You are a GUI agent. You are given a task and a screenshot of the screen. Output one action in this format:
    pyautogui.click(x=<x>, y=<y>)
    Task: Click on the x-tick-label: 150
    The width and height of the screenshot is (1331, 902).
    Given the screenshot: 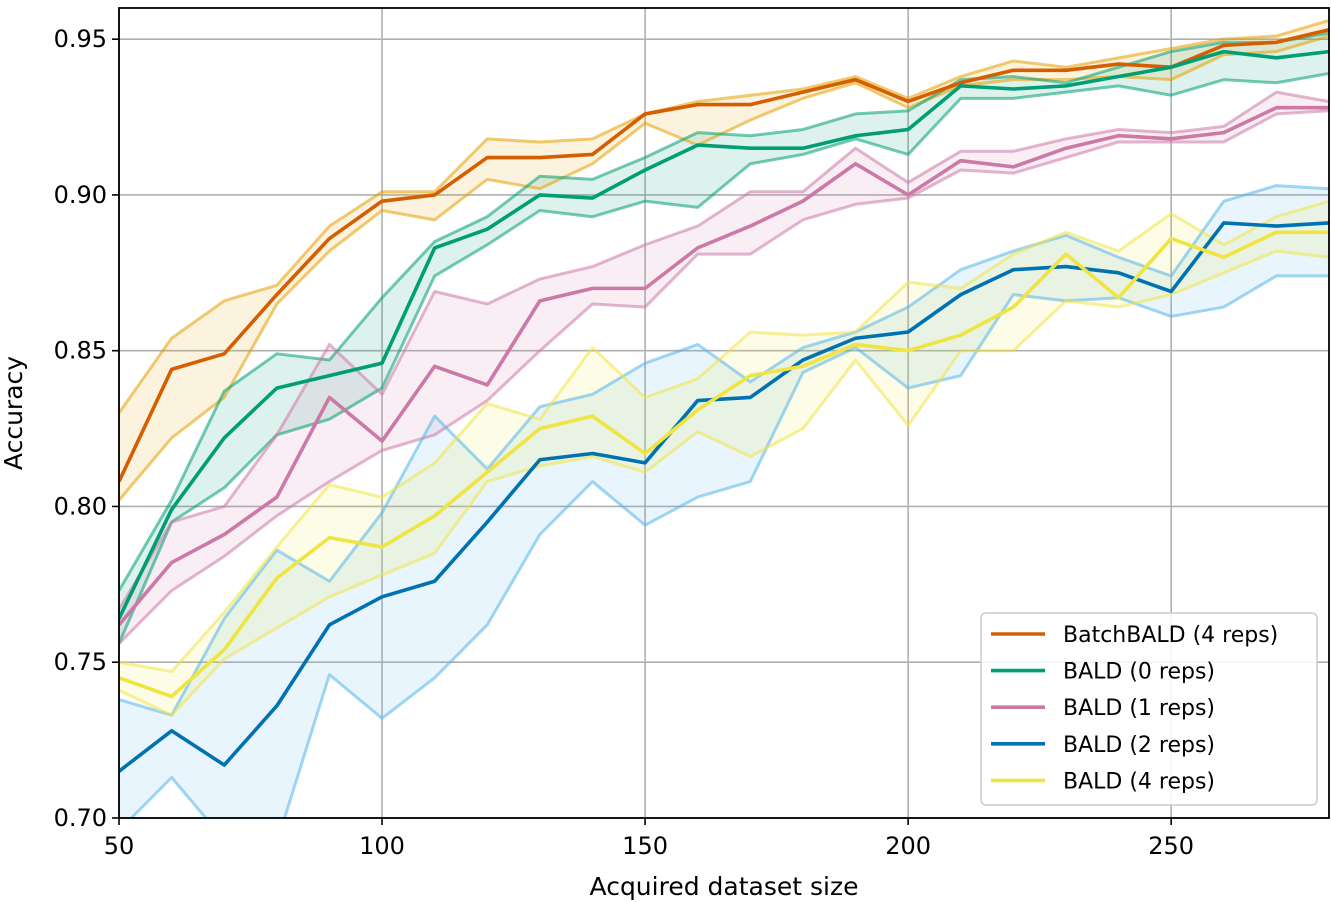 What is the action you would take?
    pyautogui.click(x=645, y=846)
    